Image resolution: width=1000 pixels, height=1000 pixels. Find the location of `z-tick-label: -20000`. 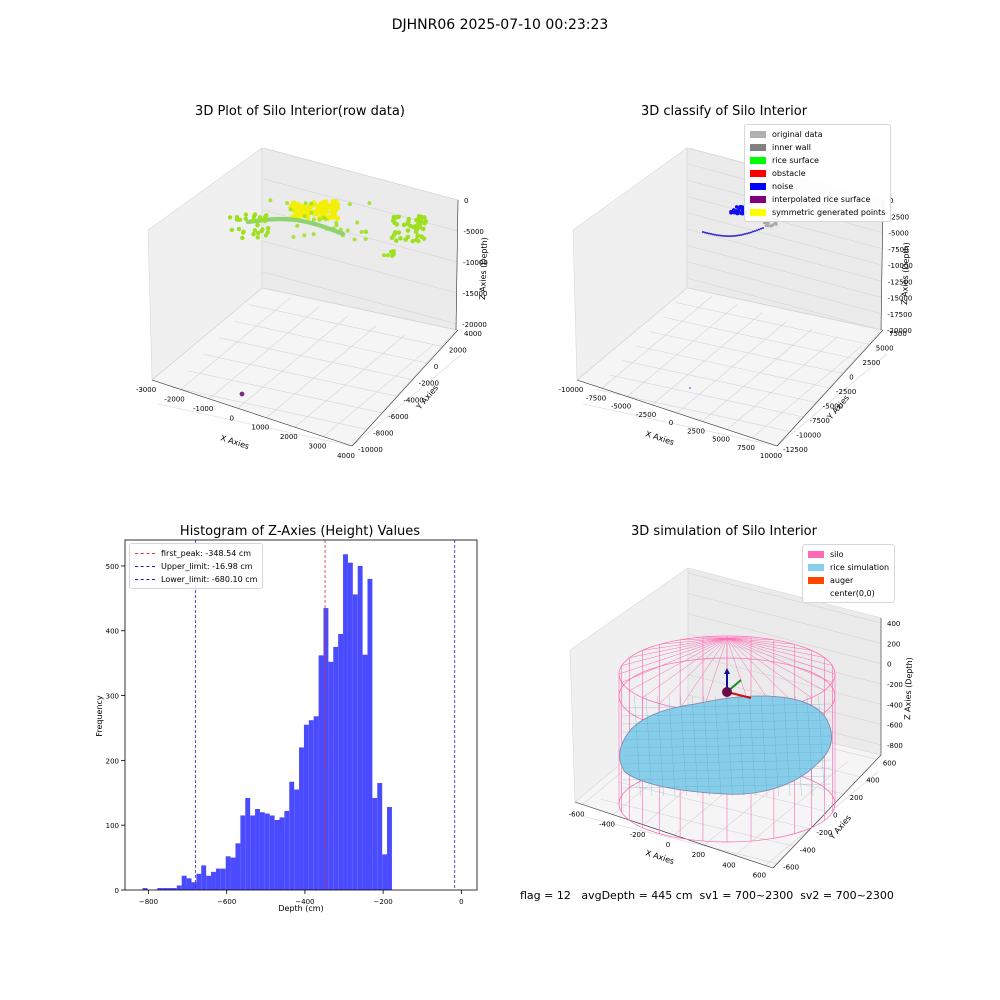

z-tick-label: -20000 is located at coordinates (899, 331).